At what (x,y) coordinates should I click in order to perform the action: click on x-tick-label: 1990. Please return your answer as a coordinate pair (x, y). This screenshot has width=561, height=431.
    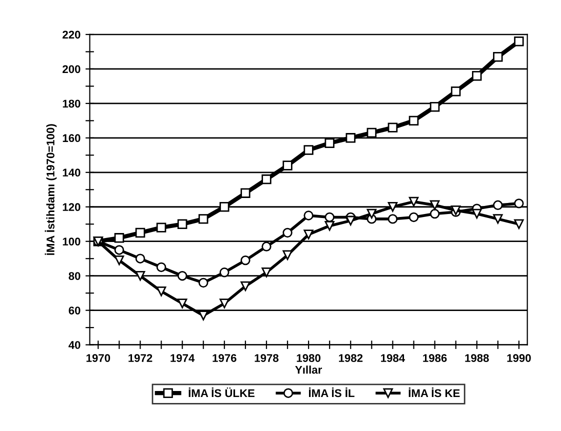
    Looking at the image, I should click on (519, 358).